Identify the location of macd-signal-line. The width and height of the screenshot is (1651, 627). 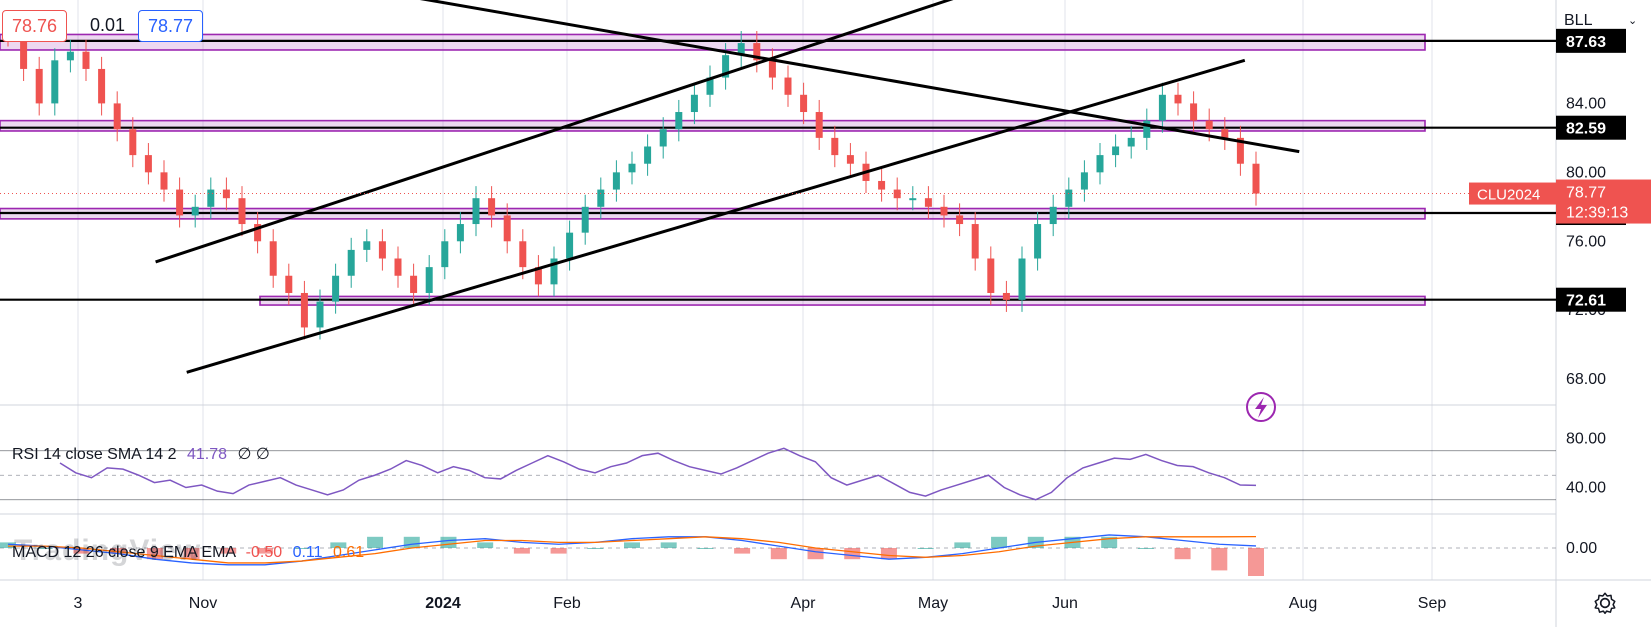
(632, 549).